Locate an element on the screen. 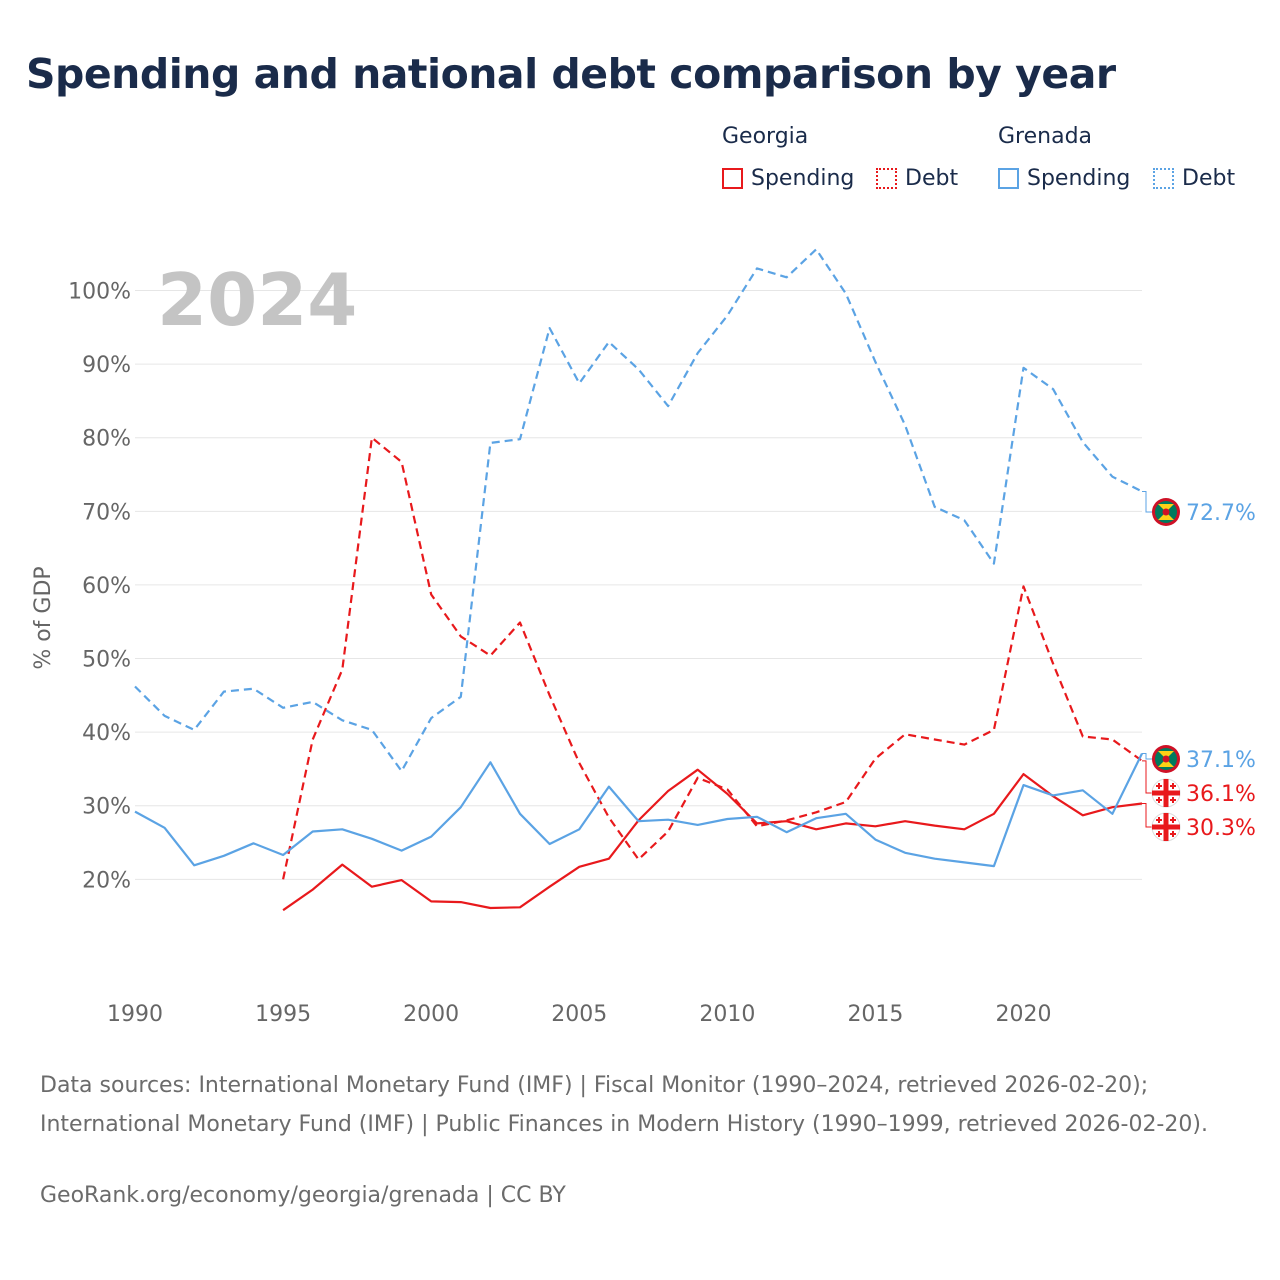 The image size is (1280, 1280). y-tick-label: 50% is located at coordinates (106, 660).